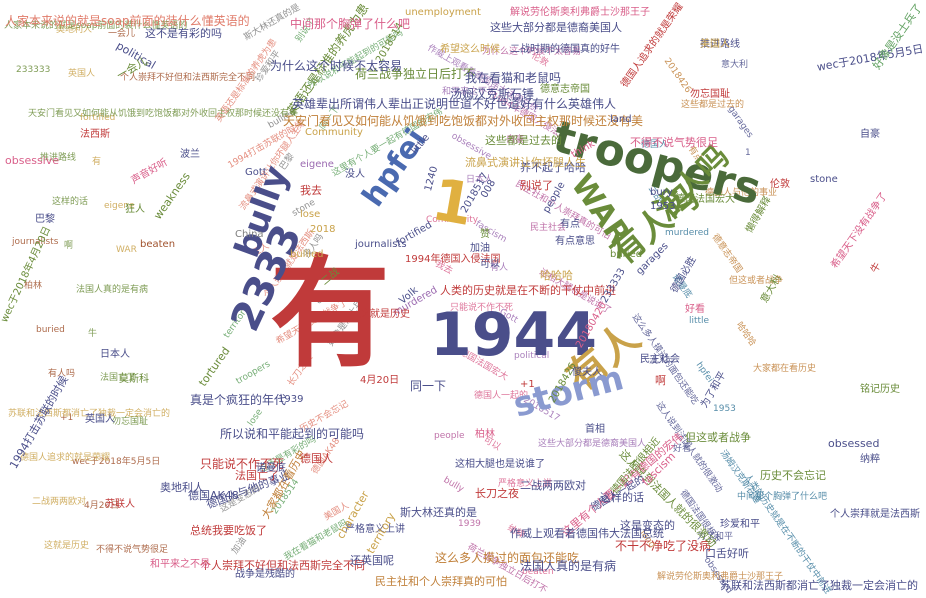 The width and height of the screenshot is (926, 598). I want to click on word-cloud-term: 2018, so click(323, 229).